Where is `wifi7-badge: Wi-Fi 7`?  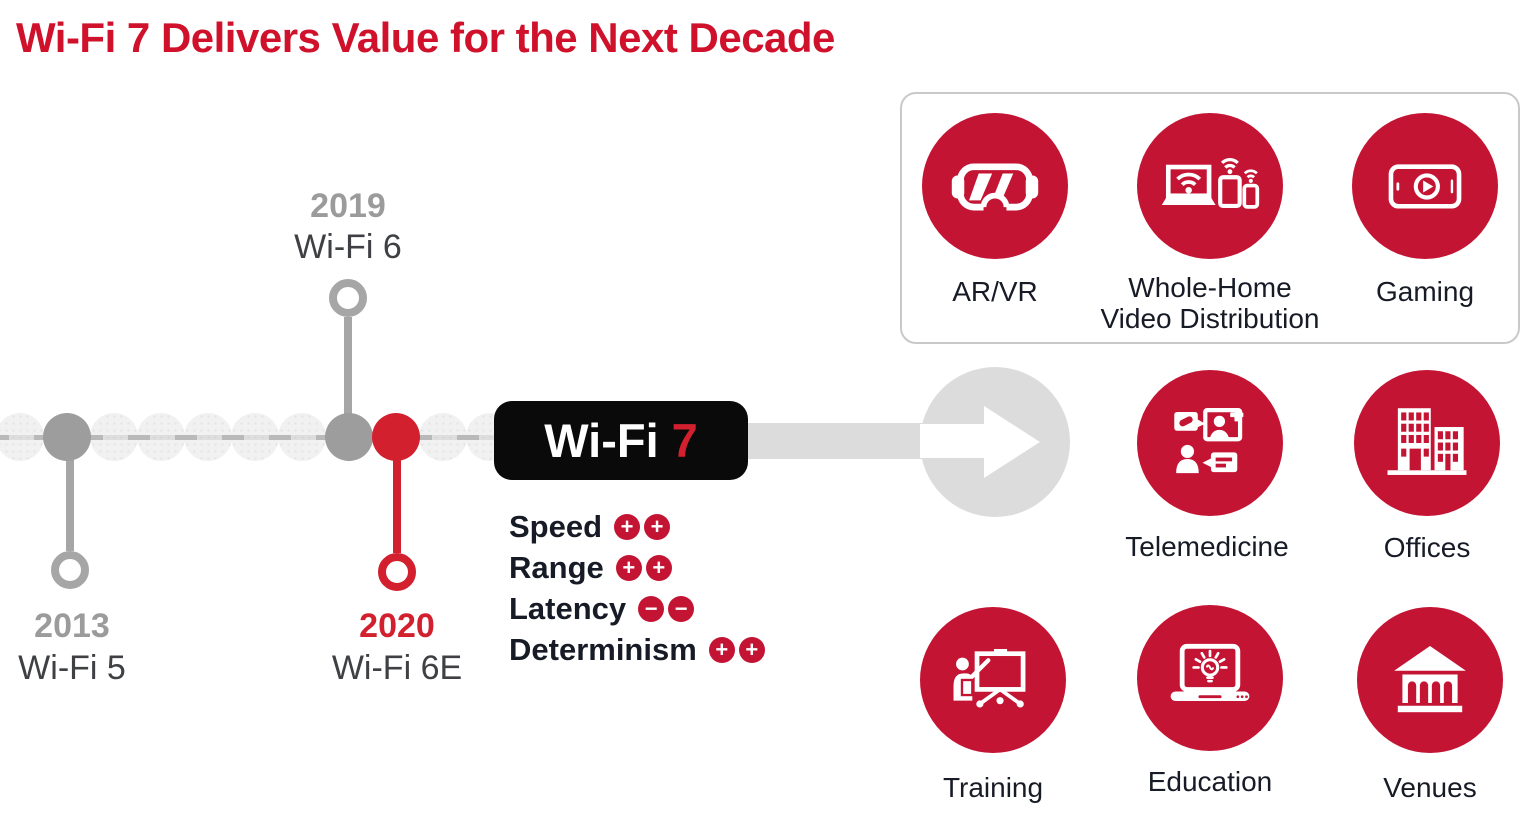 wifi7-badge: Wi-Fi 7 is located at coordinates (621, 440).